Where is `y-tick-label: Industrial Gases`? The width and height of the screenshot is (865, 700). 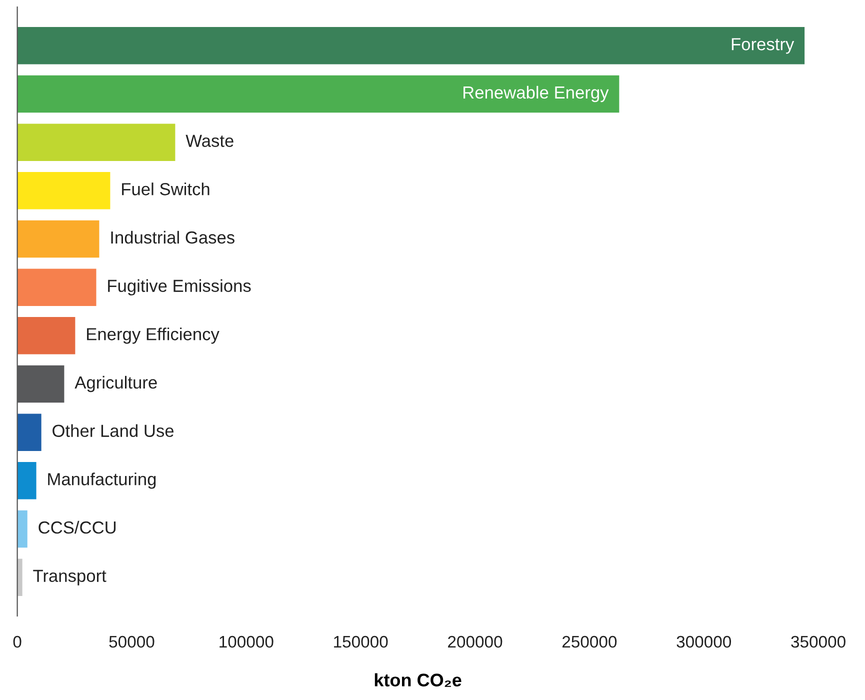 y-tick-label: Industrial Gases is located at coordinates (172, 237).